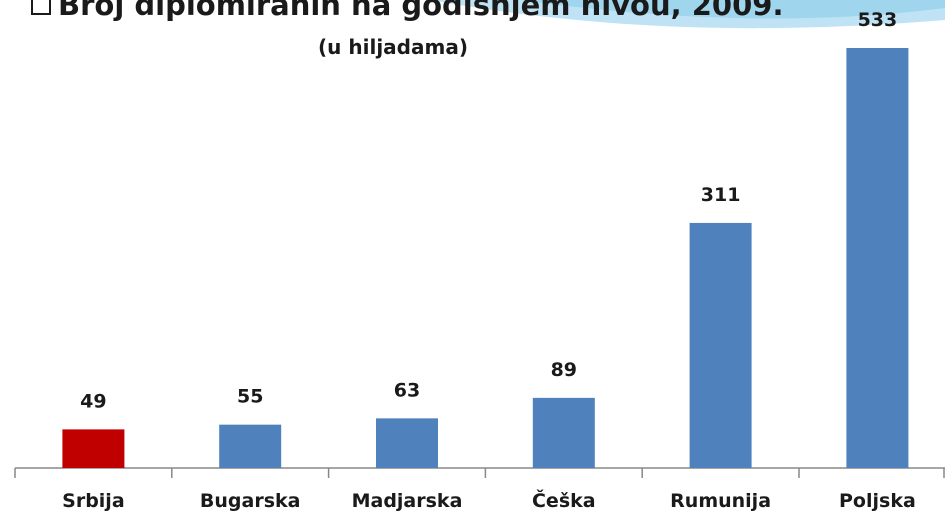 Image resolution: width=945 pixels, height=521 pixels. I want to click on data-label: 63, so click(407, 390).